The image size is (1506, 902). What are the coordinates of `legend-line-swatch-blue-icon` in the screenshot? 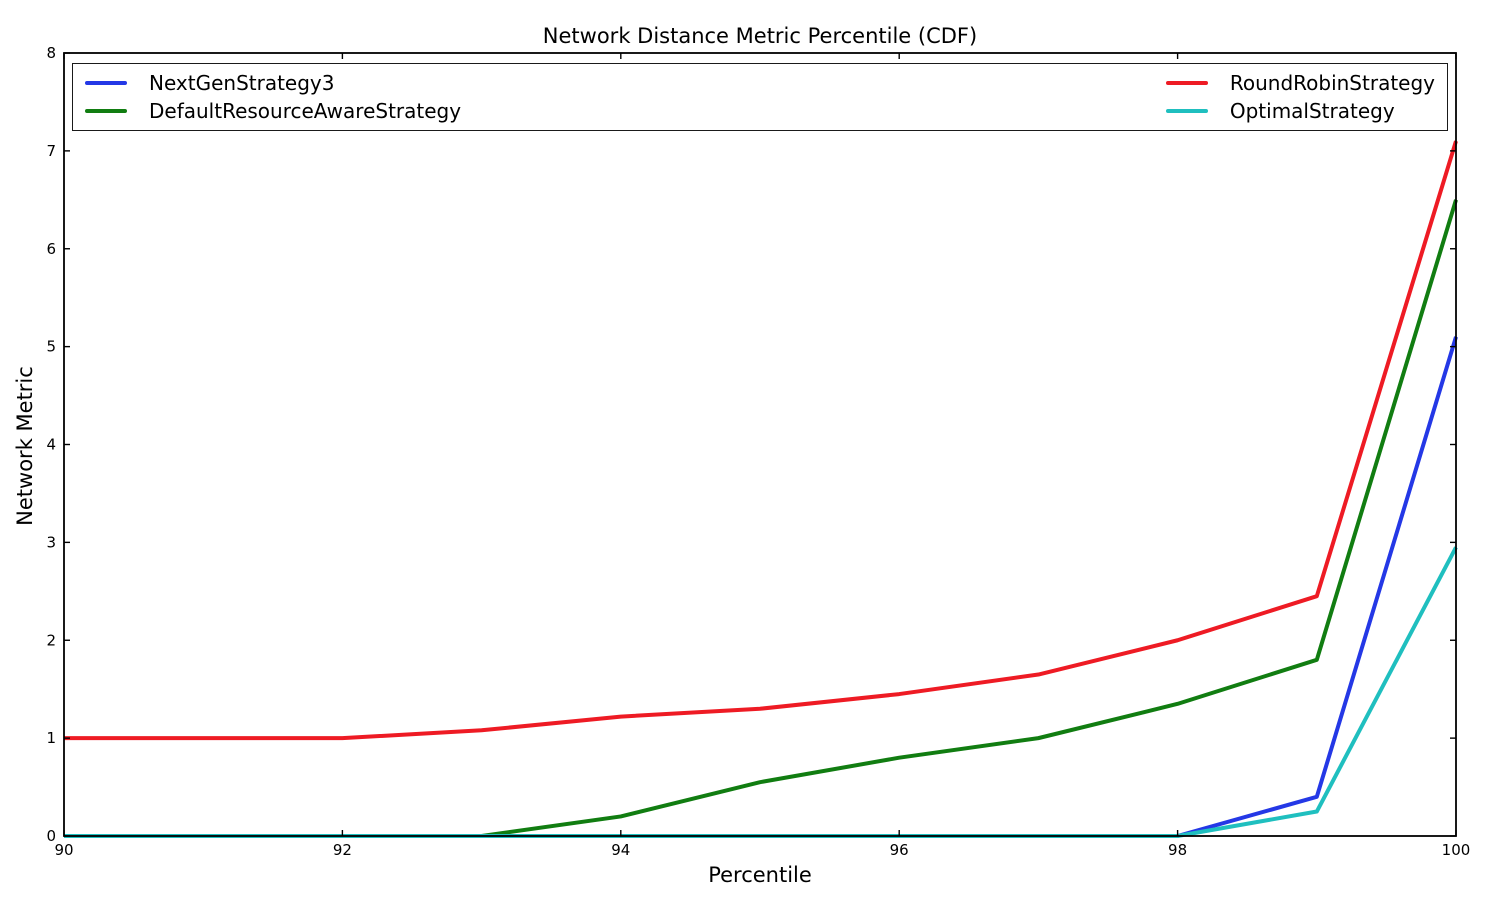 It's located at (106, 83).